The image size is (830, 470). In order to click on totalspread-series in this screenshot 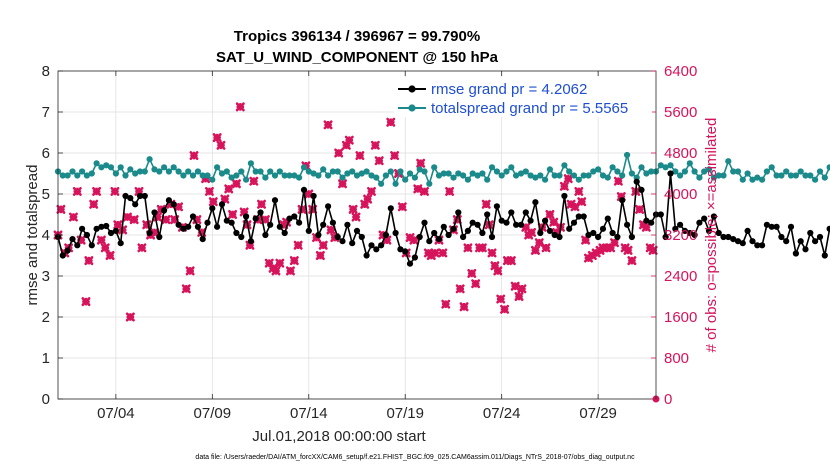, I will do `click(442, 169)`.